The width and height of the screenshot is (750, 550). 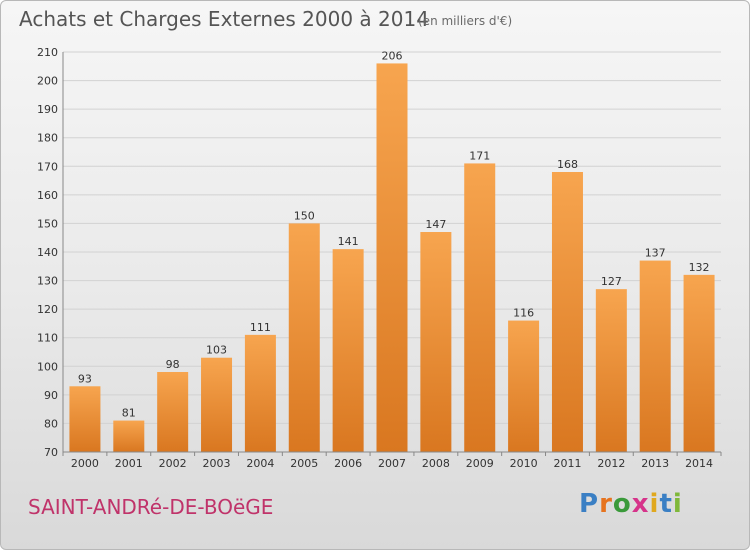 I want to click on data-label: 93, so click(x=85, y=378).